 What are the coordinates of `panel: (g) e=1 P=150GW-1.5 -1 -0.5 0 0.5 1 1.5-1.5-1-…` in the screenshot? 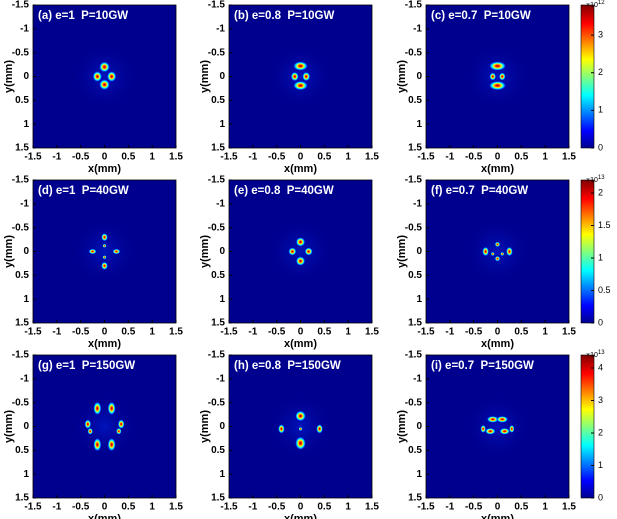 It's located at (93, 434).